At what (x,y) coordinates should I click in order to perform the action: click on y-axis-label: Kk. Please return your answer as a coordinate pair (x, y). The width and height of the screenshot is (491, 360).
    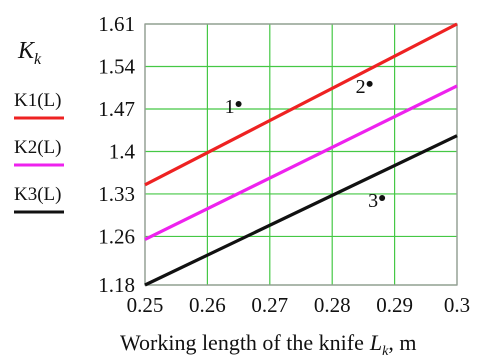
    Looking at the image, I should click on (29, 53).